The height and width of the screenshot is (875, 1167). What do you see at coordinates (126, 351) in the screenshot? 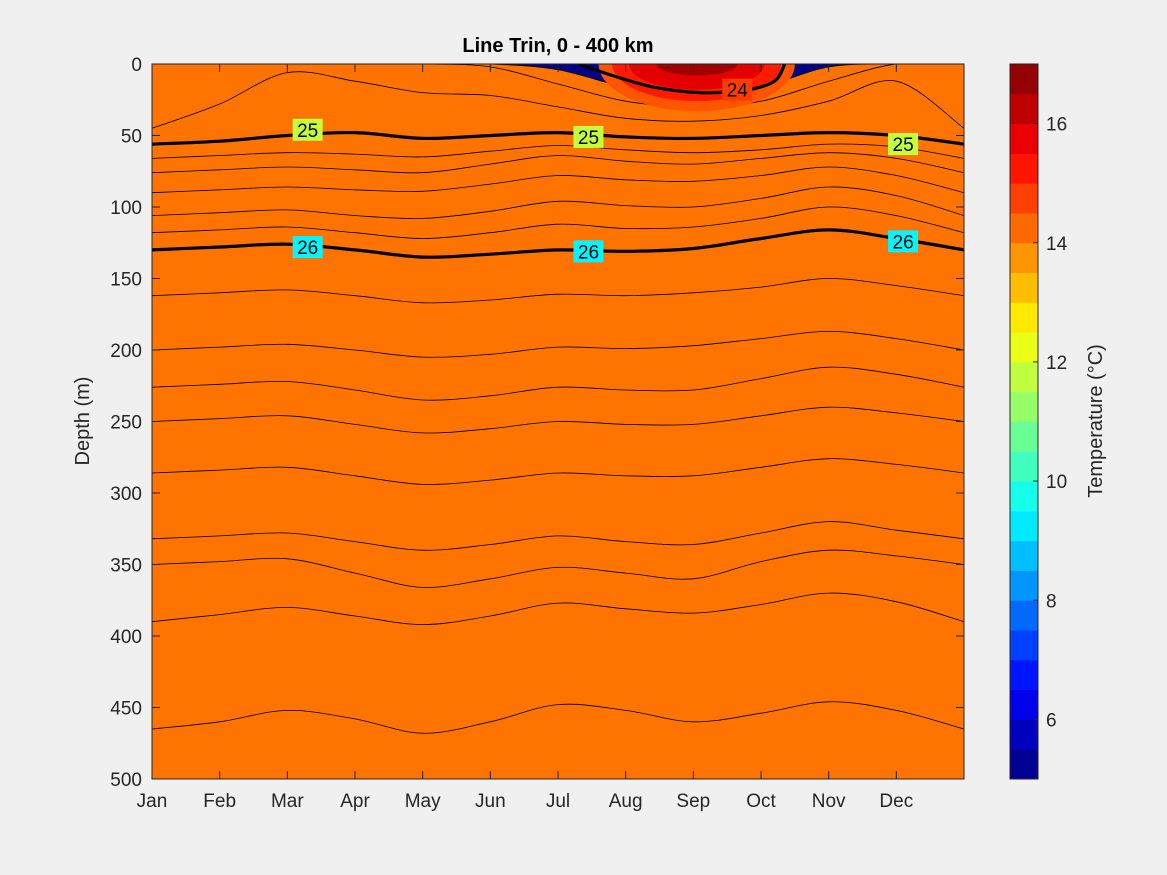
I see `y-tick-label: 200` at bounding box center [126, 351].